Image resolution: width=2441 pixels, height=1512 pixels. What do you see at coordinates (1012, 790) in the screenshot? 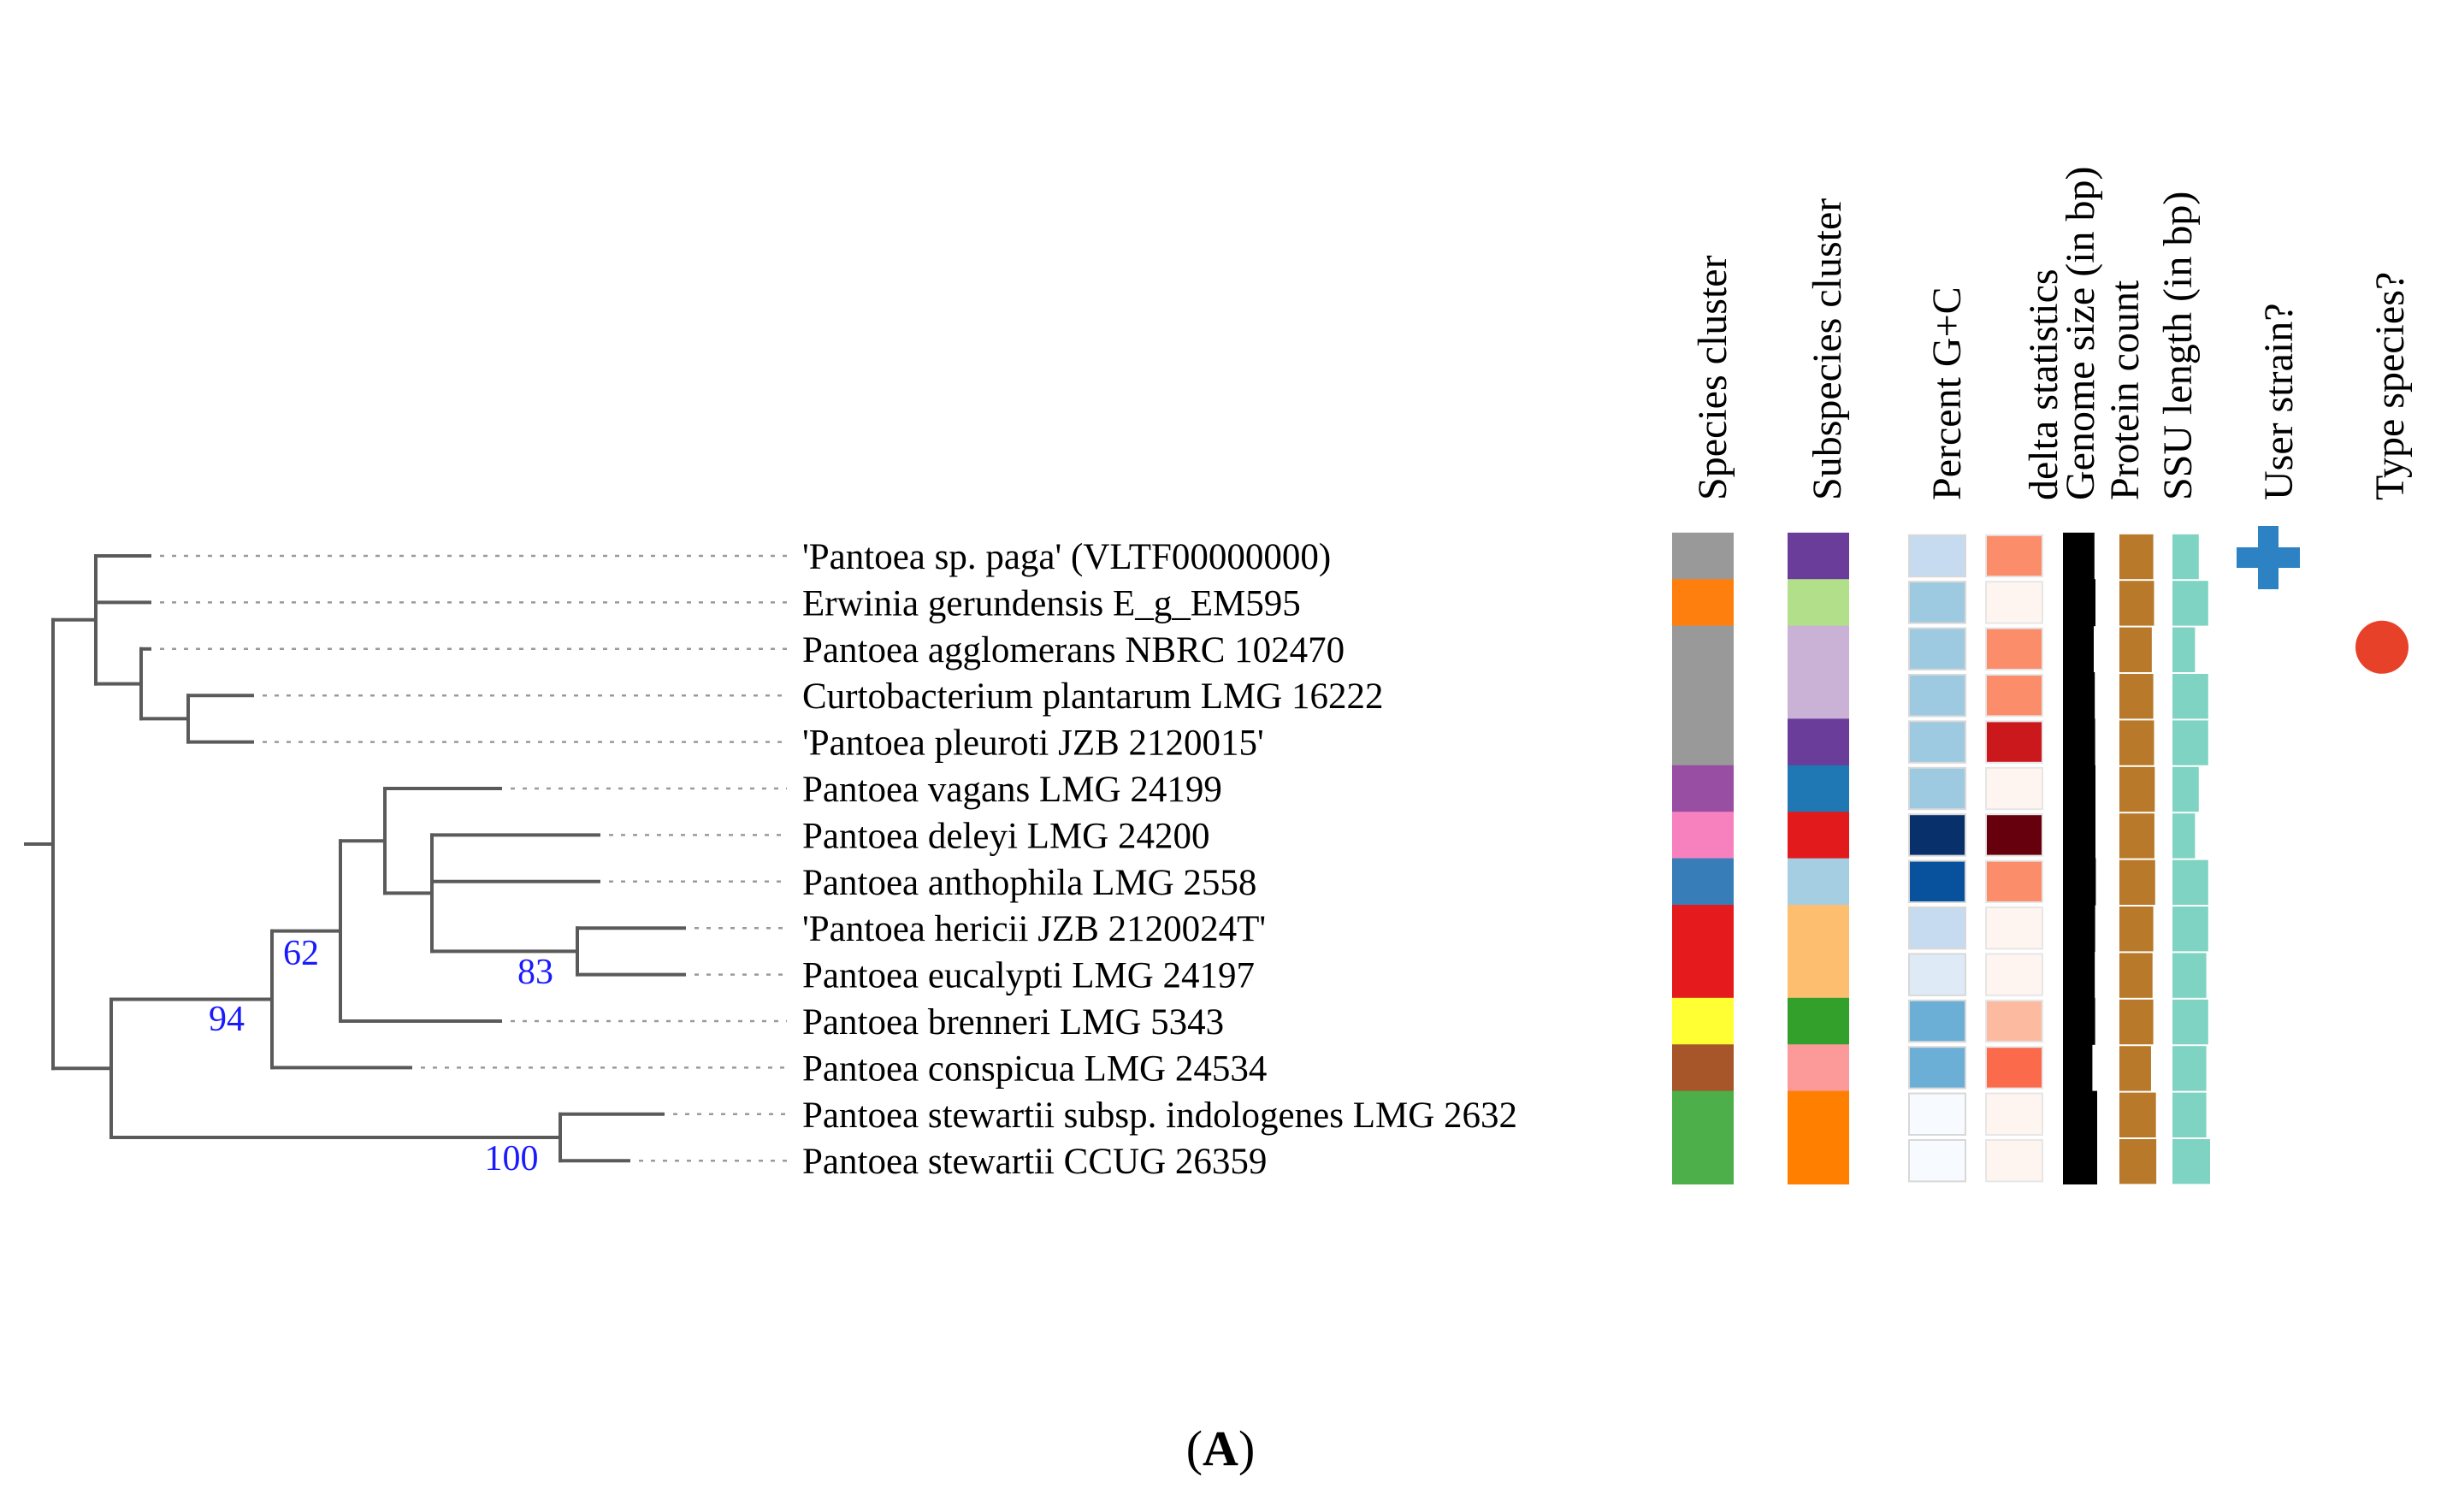
I see `taxon-label: Pantoea vagans LMG 24199` at bounding box center [1012, 790].